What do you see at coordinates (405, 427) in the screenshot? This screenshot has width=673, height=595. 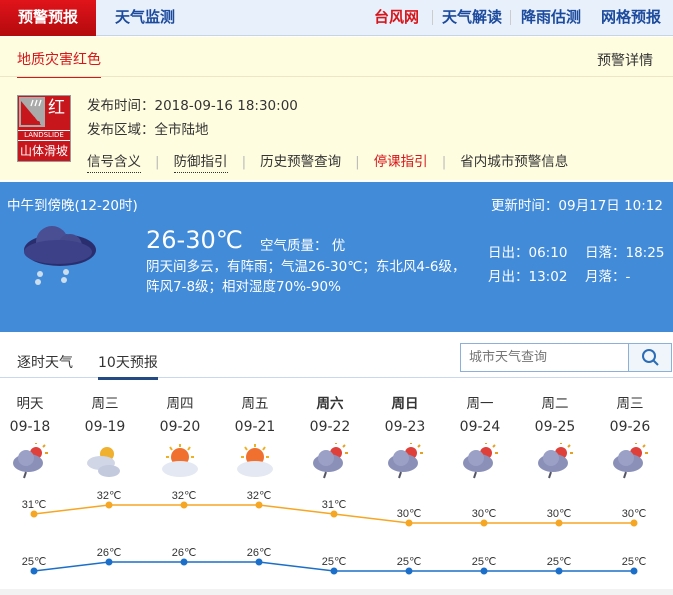 I see `forecast-date: 09-23` at bounding box center [405, 427].